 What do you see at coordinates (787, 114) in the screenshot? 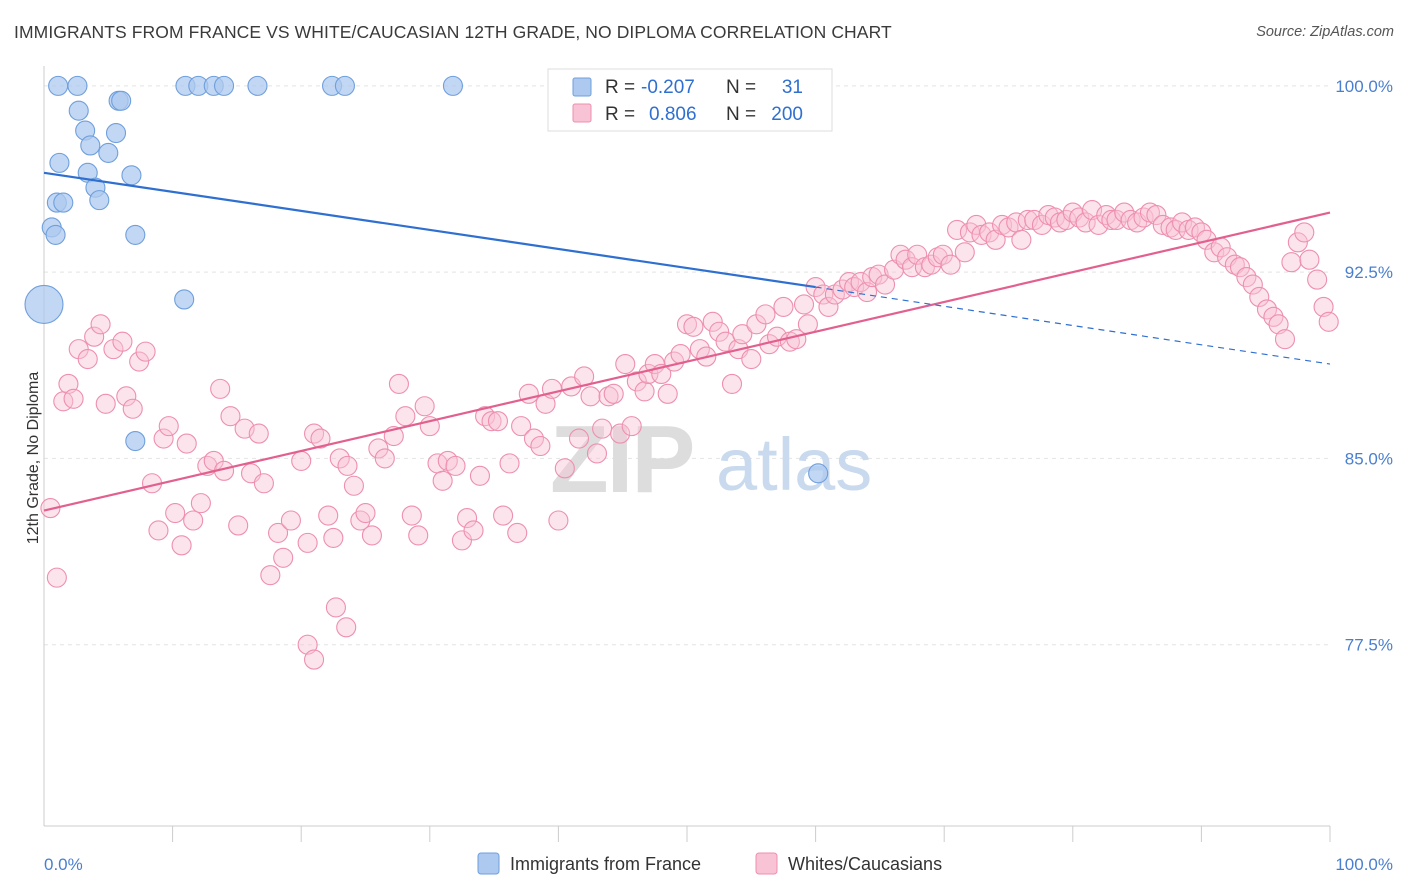
I see `legend-n-value-pink: 200` at bounding box center [787, 114].